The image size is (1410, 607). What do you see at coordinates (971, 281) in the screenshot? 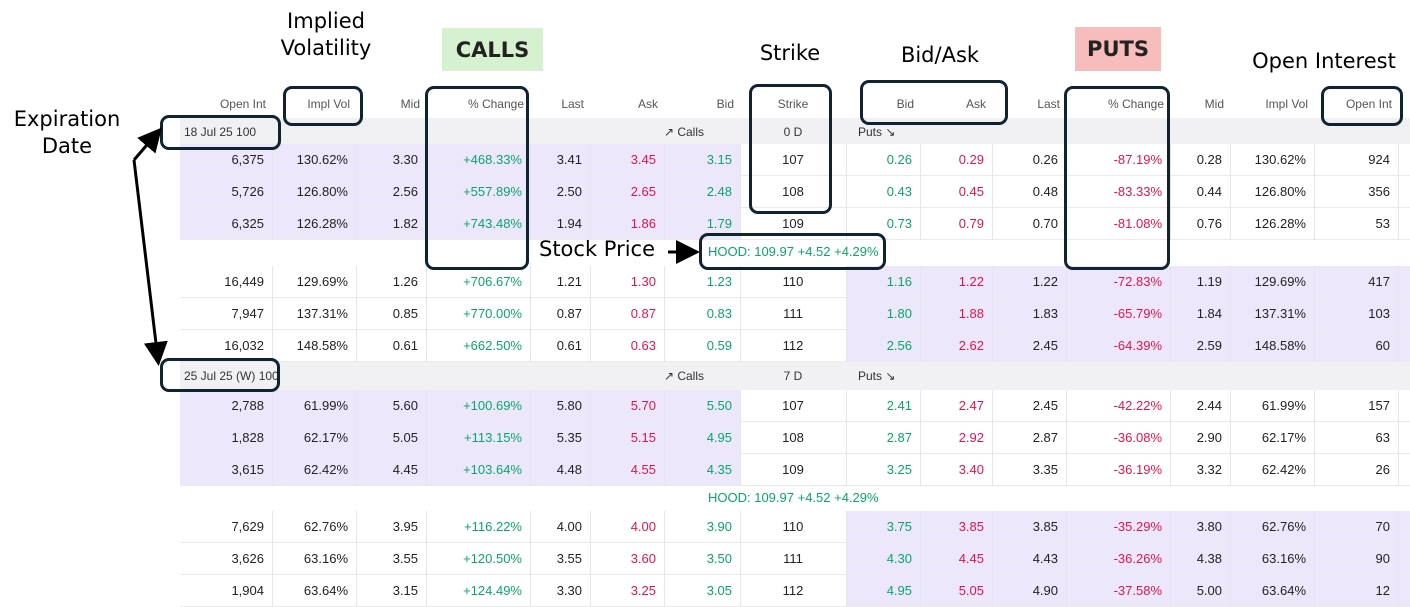
I see `put-ask-cell: 1.22` at bounding box center [971, 281].